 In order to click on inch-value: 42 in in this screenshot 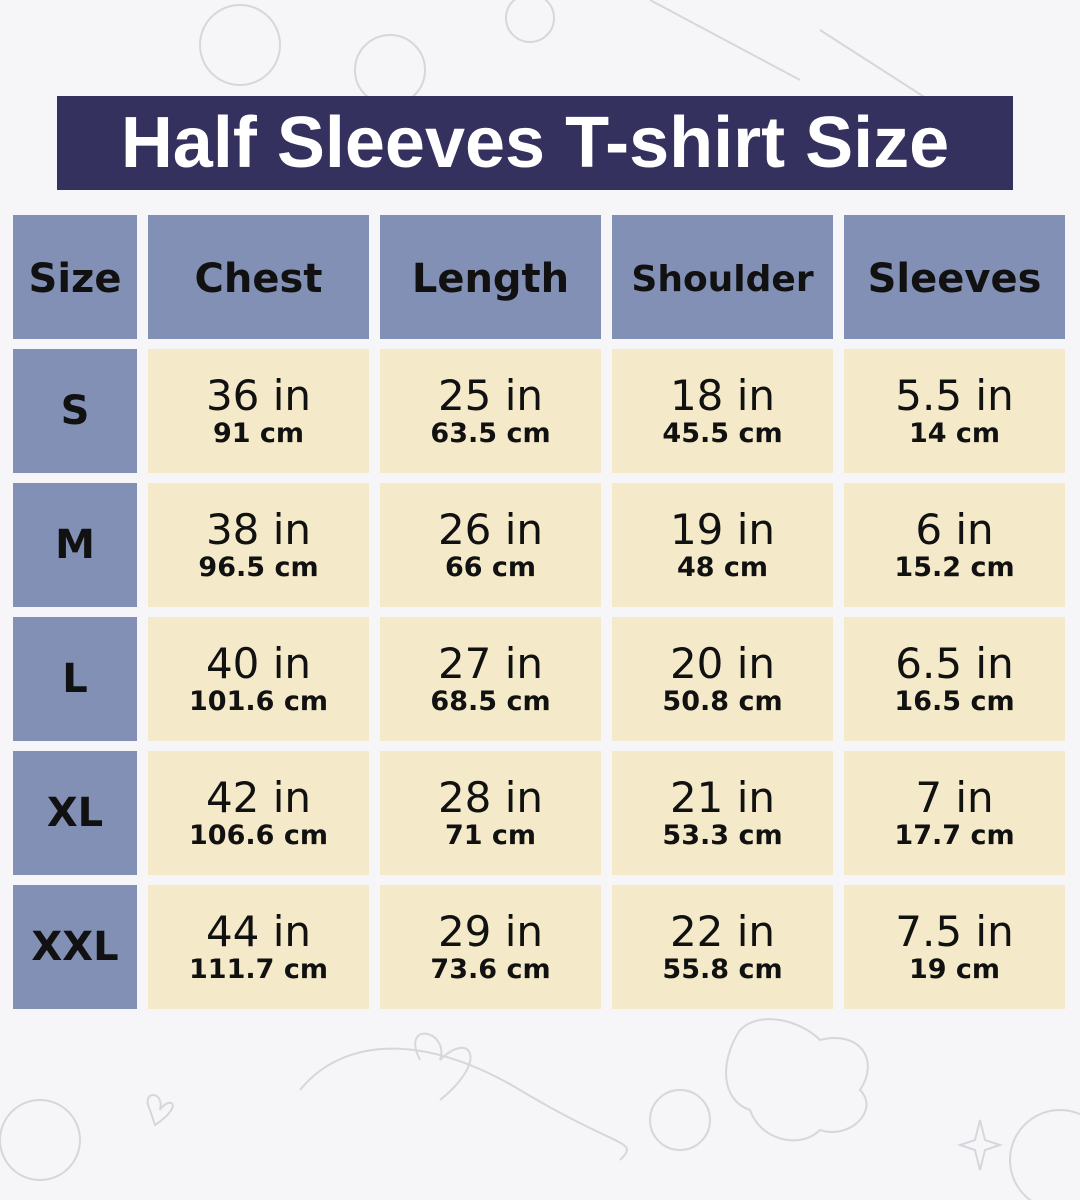, I will do `click(258, 797)`.